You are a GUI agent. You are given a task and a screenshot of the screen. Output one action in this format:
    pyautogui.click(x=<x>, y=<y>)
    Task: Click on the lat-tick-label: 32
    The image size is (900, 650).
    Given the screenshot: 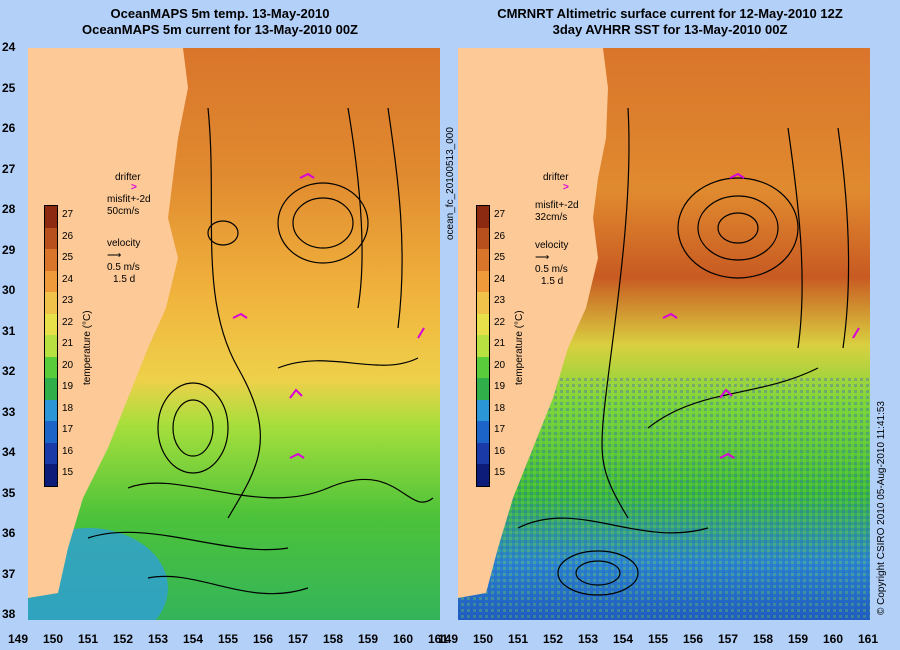 What is the action you would take?
    pyautogui.click(x=9, y=371)
    